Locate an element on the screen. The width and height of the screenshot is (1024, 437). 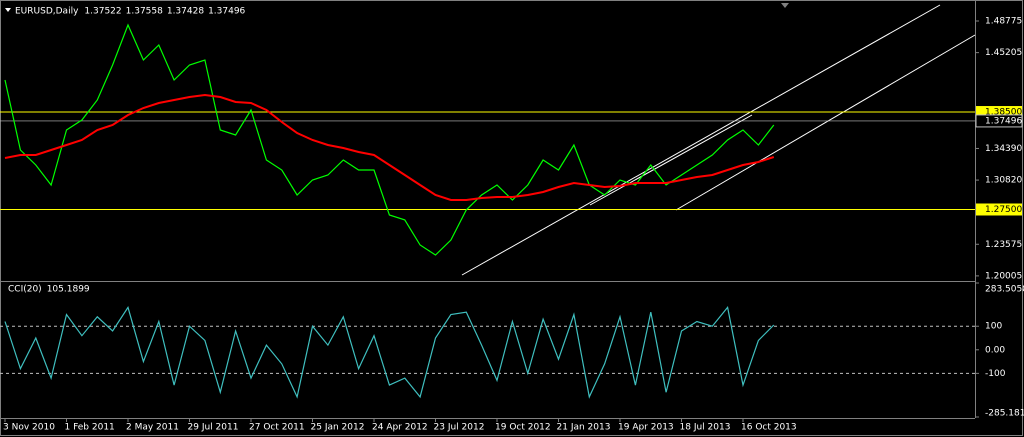
x-tick-label: 23 Jul 2012 is located at coordinates (459, 428).